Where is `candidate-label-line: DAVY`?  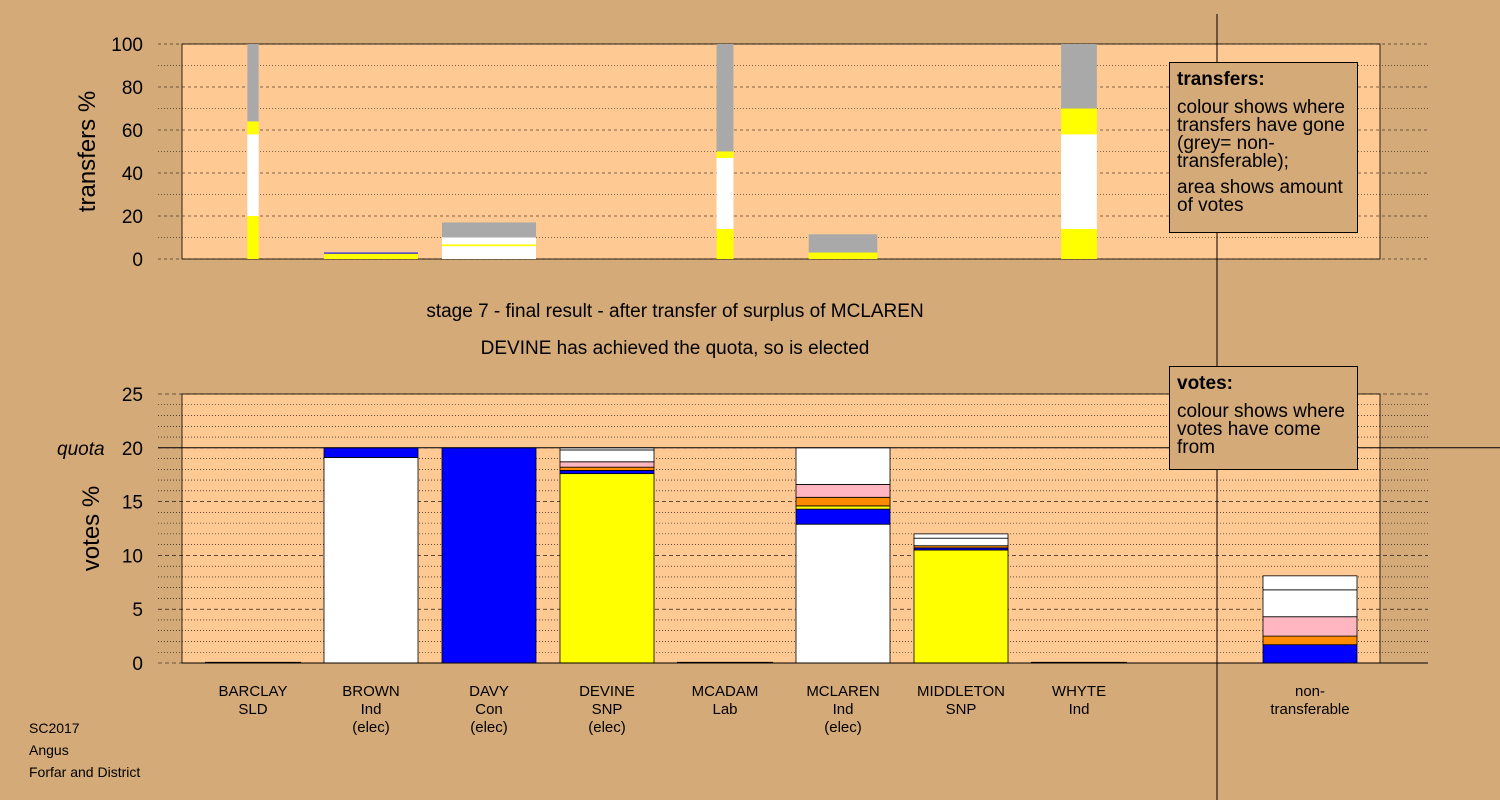
candidate-label-line: DAVY is located at coordinates (489, 691).